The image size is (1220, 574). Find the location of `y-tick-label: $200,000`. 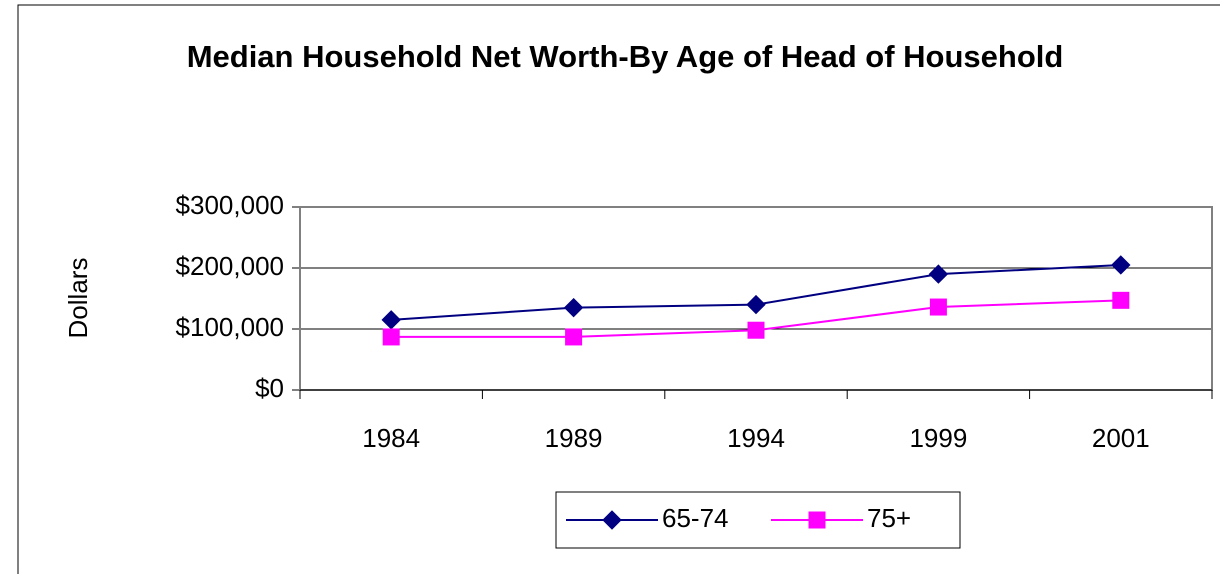

y-tick-label: $200,000 is located at coordinates (230, 266).